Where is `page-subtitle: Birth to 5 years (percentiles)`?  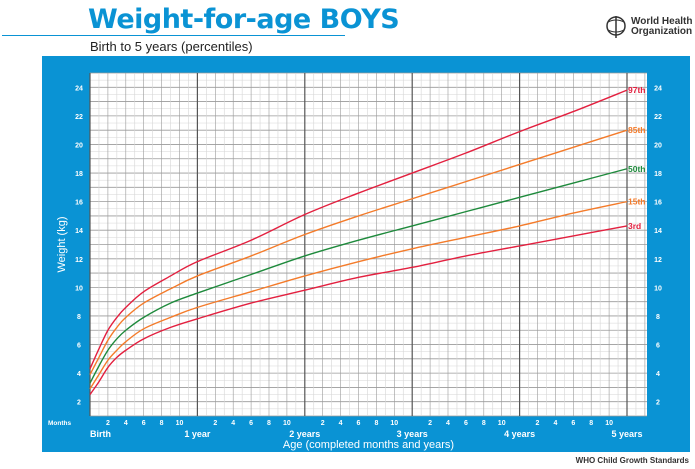
page-subtitle: Birth to 5 years (percentiles) is located at coordinates (171, 46).